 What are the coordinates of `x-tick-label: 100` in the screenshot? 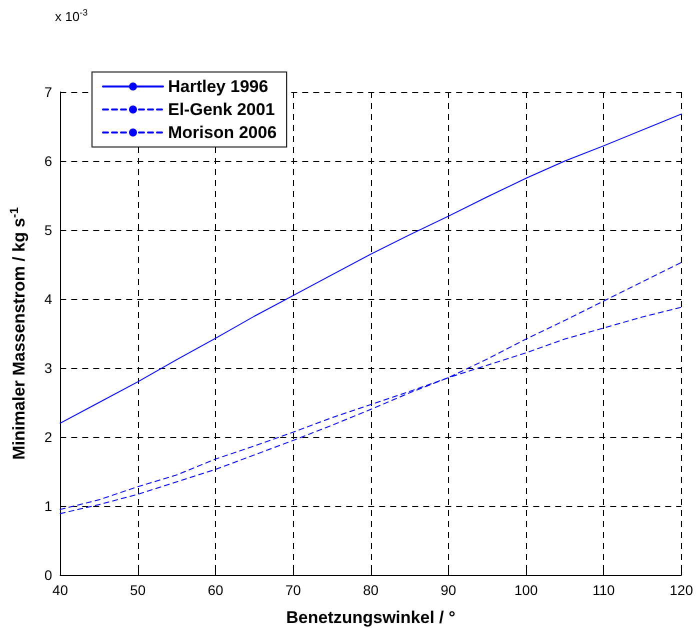 It's located at (526, 590).